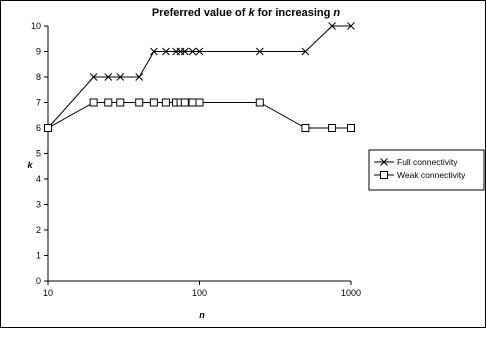 The width and height of the screenshot is (486, 337). Describe the element at coordinates (202, 315) in the screenshot. I see `x-axis-label: n` at that location.